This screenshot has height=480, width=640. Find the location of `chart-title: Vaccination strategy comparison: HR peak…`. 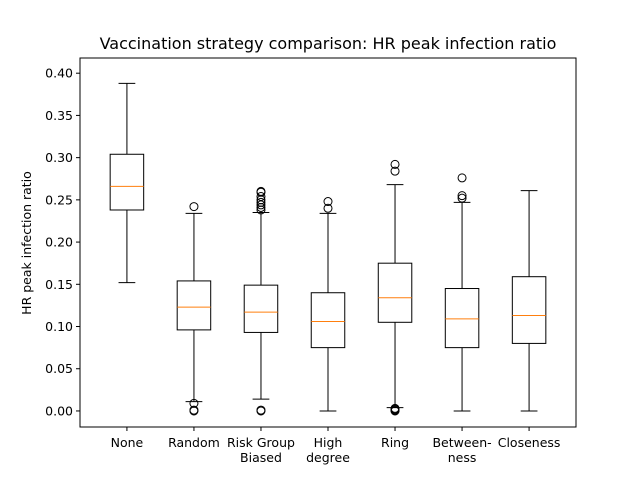

chart-title: Vaccination strategy comparison: HR peak… is located at coordinates (328, 43).